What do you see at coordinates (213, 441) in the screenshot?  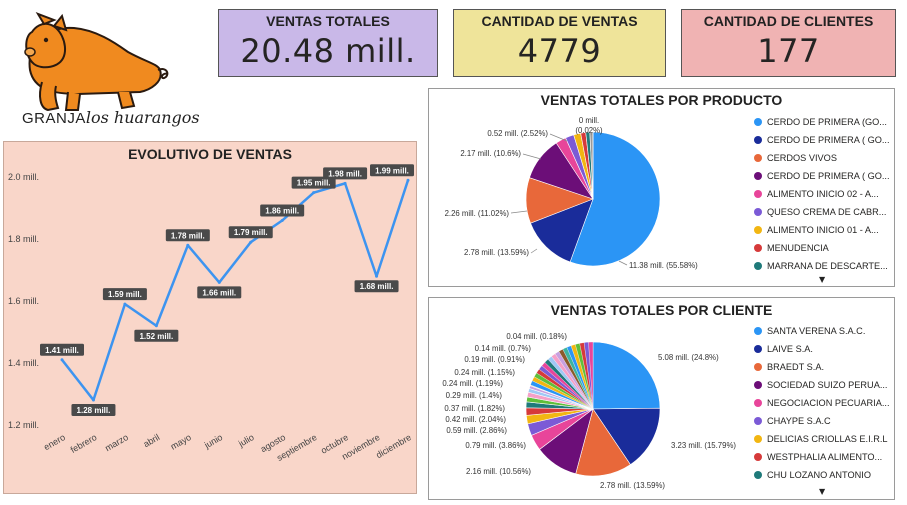 I see `x-tick-label: junio` at bounding box center [213, 441].